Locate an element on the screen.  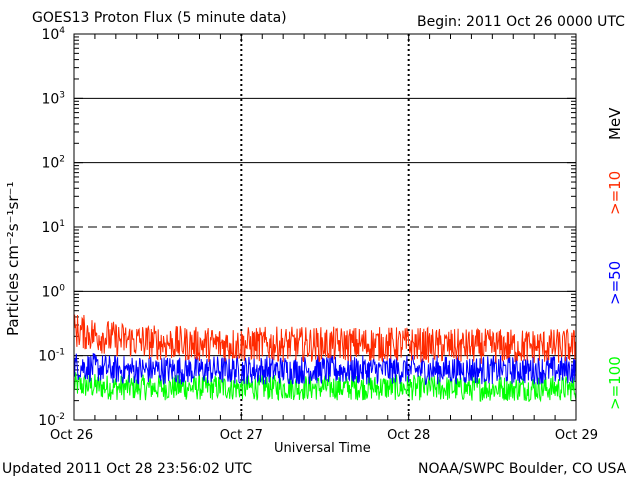
y-tick-label: 10² is located at coordinates (53, 163).